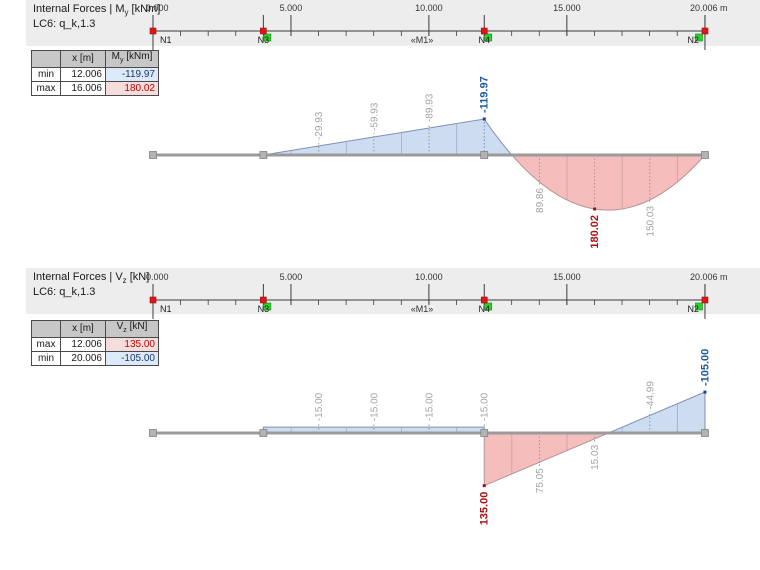 This screenshot has width=760, height=570. I want to click on table-row: max 12.006 135.00, so click(95, 344).